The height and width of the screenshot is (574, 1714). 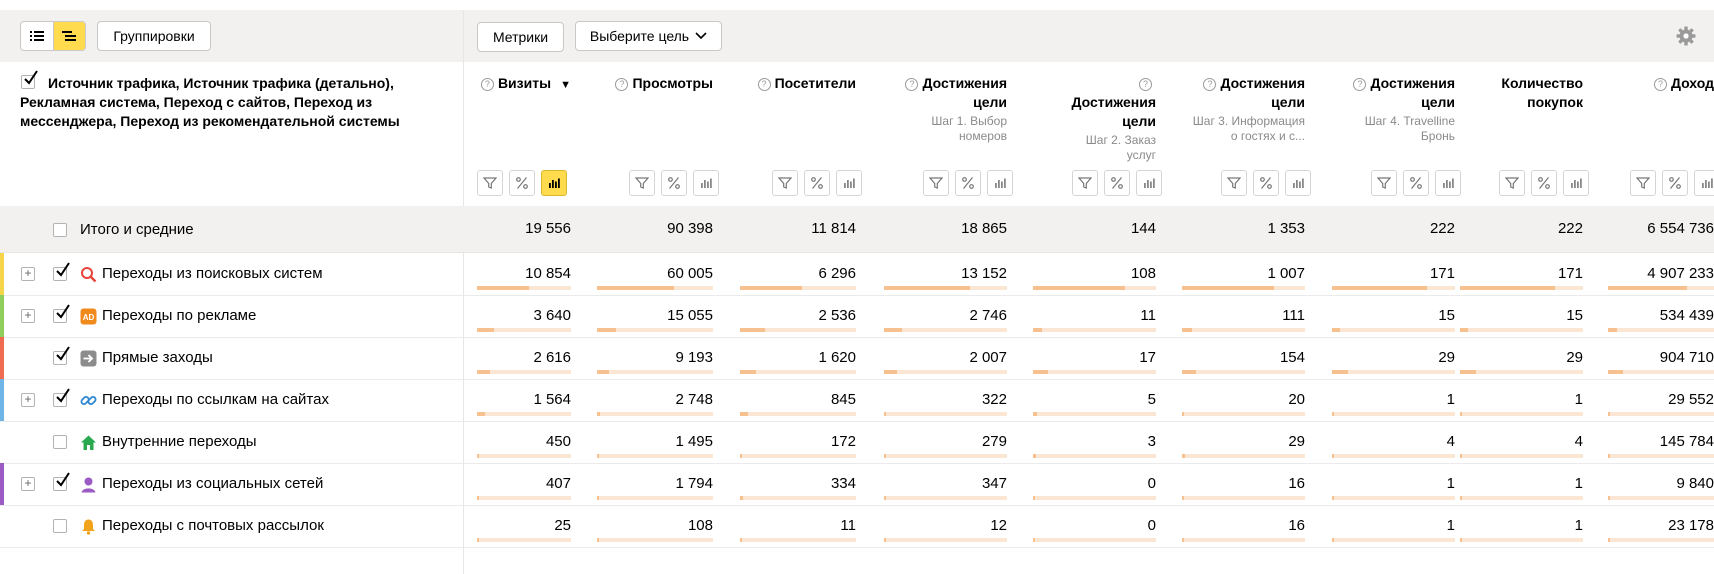 What do you see at coordinates (213, 483) in the screenshot?
I see `row-label: Переходы из социальных сетей` at bounding box center [213, 483].